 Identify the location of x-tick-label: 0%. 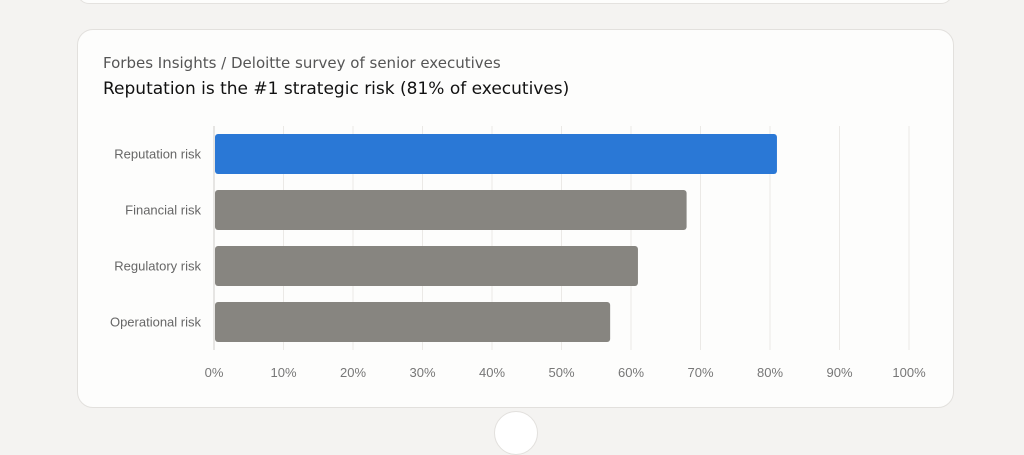
(214, 372).